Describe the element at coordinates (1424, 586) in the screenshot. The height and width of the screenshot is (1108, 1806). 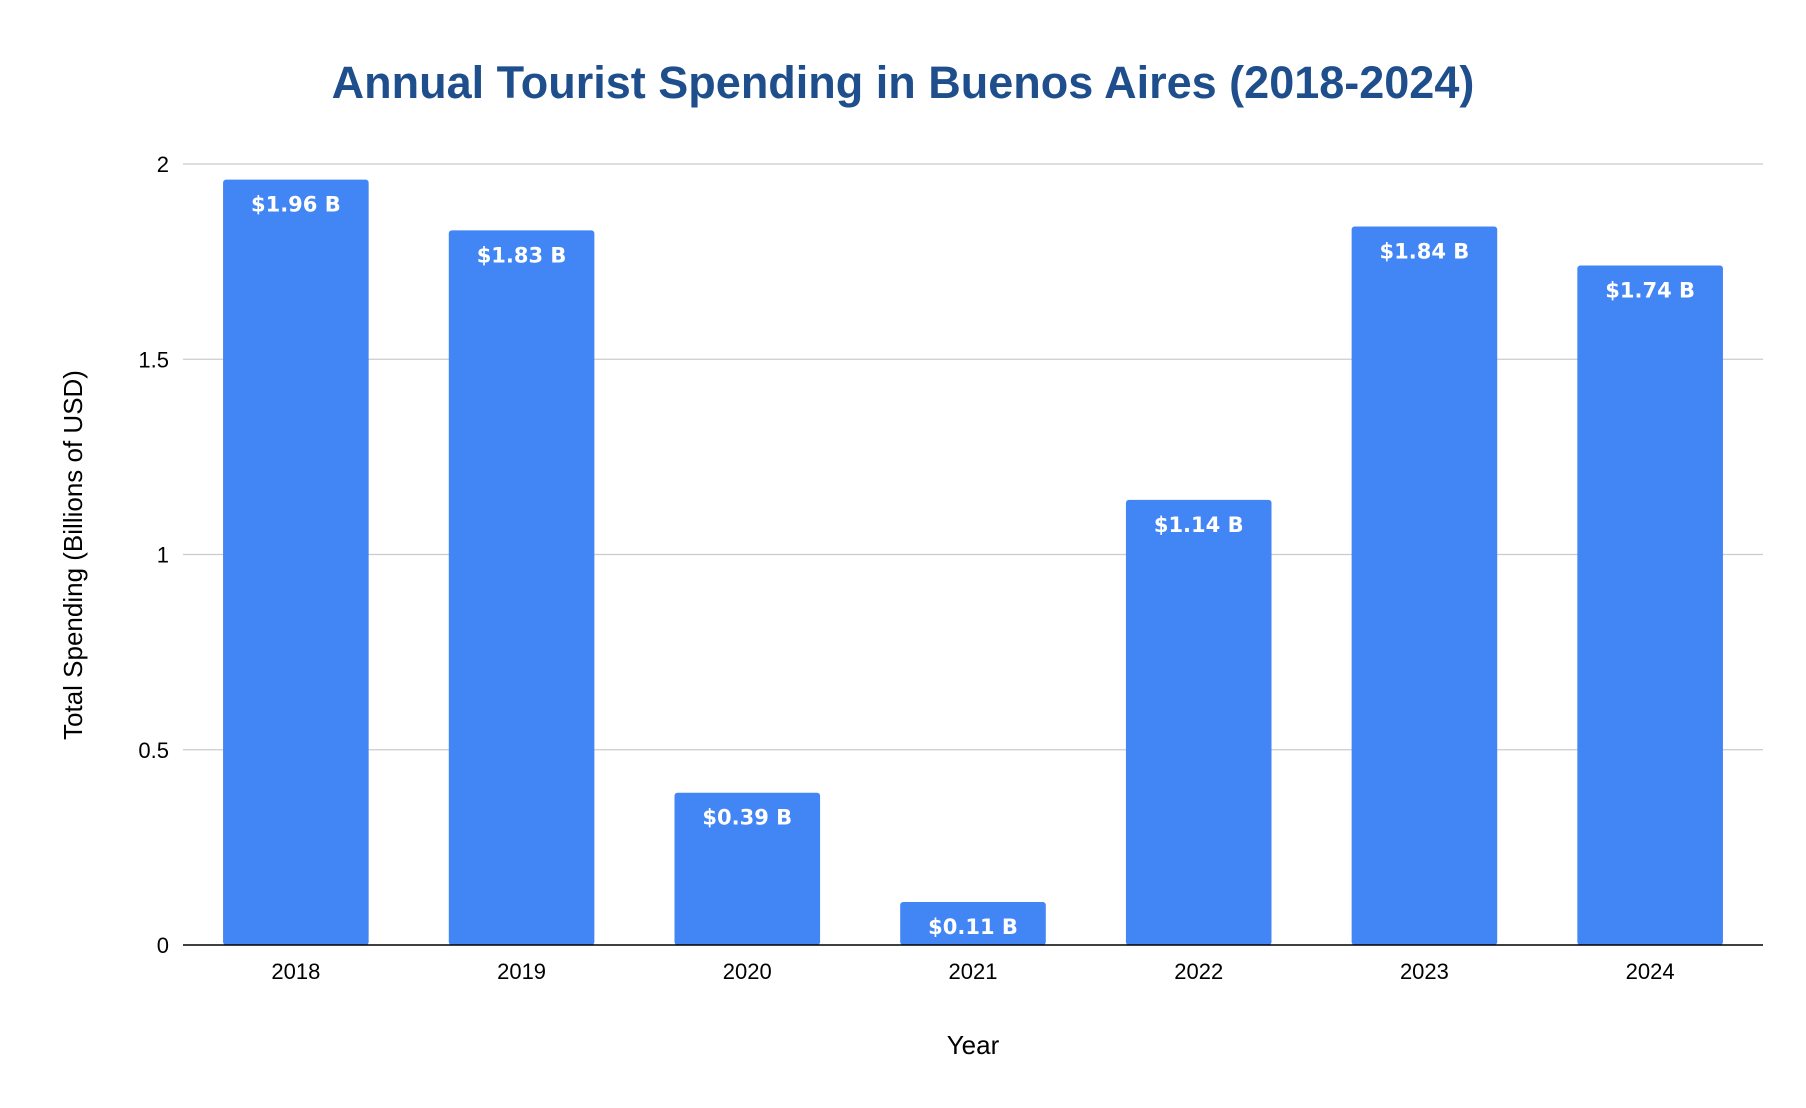
I see `bar-2023` at that location.